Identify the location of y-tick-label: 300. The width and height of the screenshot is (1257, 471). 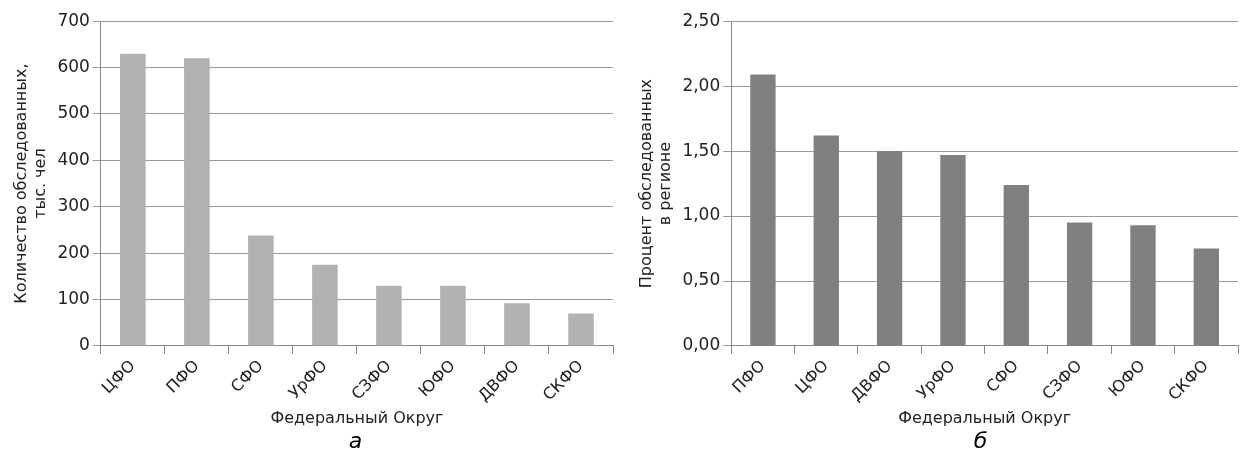
(73, 205).